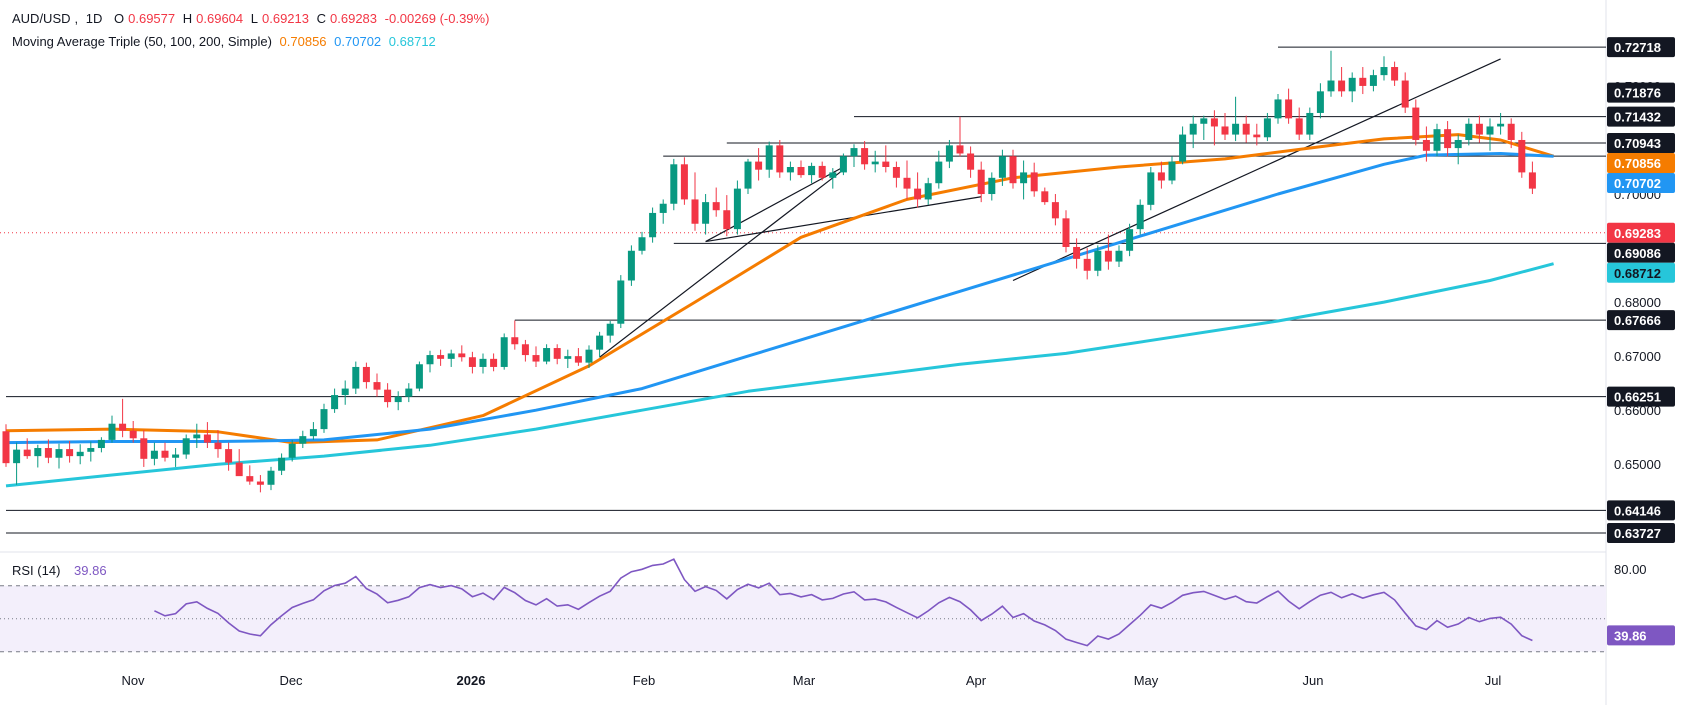  I want to click on open-value: 0.69577, so click(152, 18).